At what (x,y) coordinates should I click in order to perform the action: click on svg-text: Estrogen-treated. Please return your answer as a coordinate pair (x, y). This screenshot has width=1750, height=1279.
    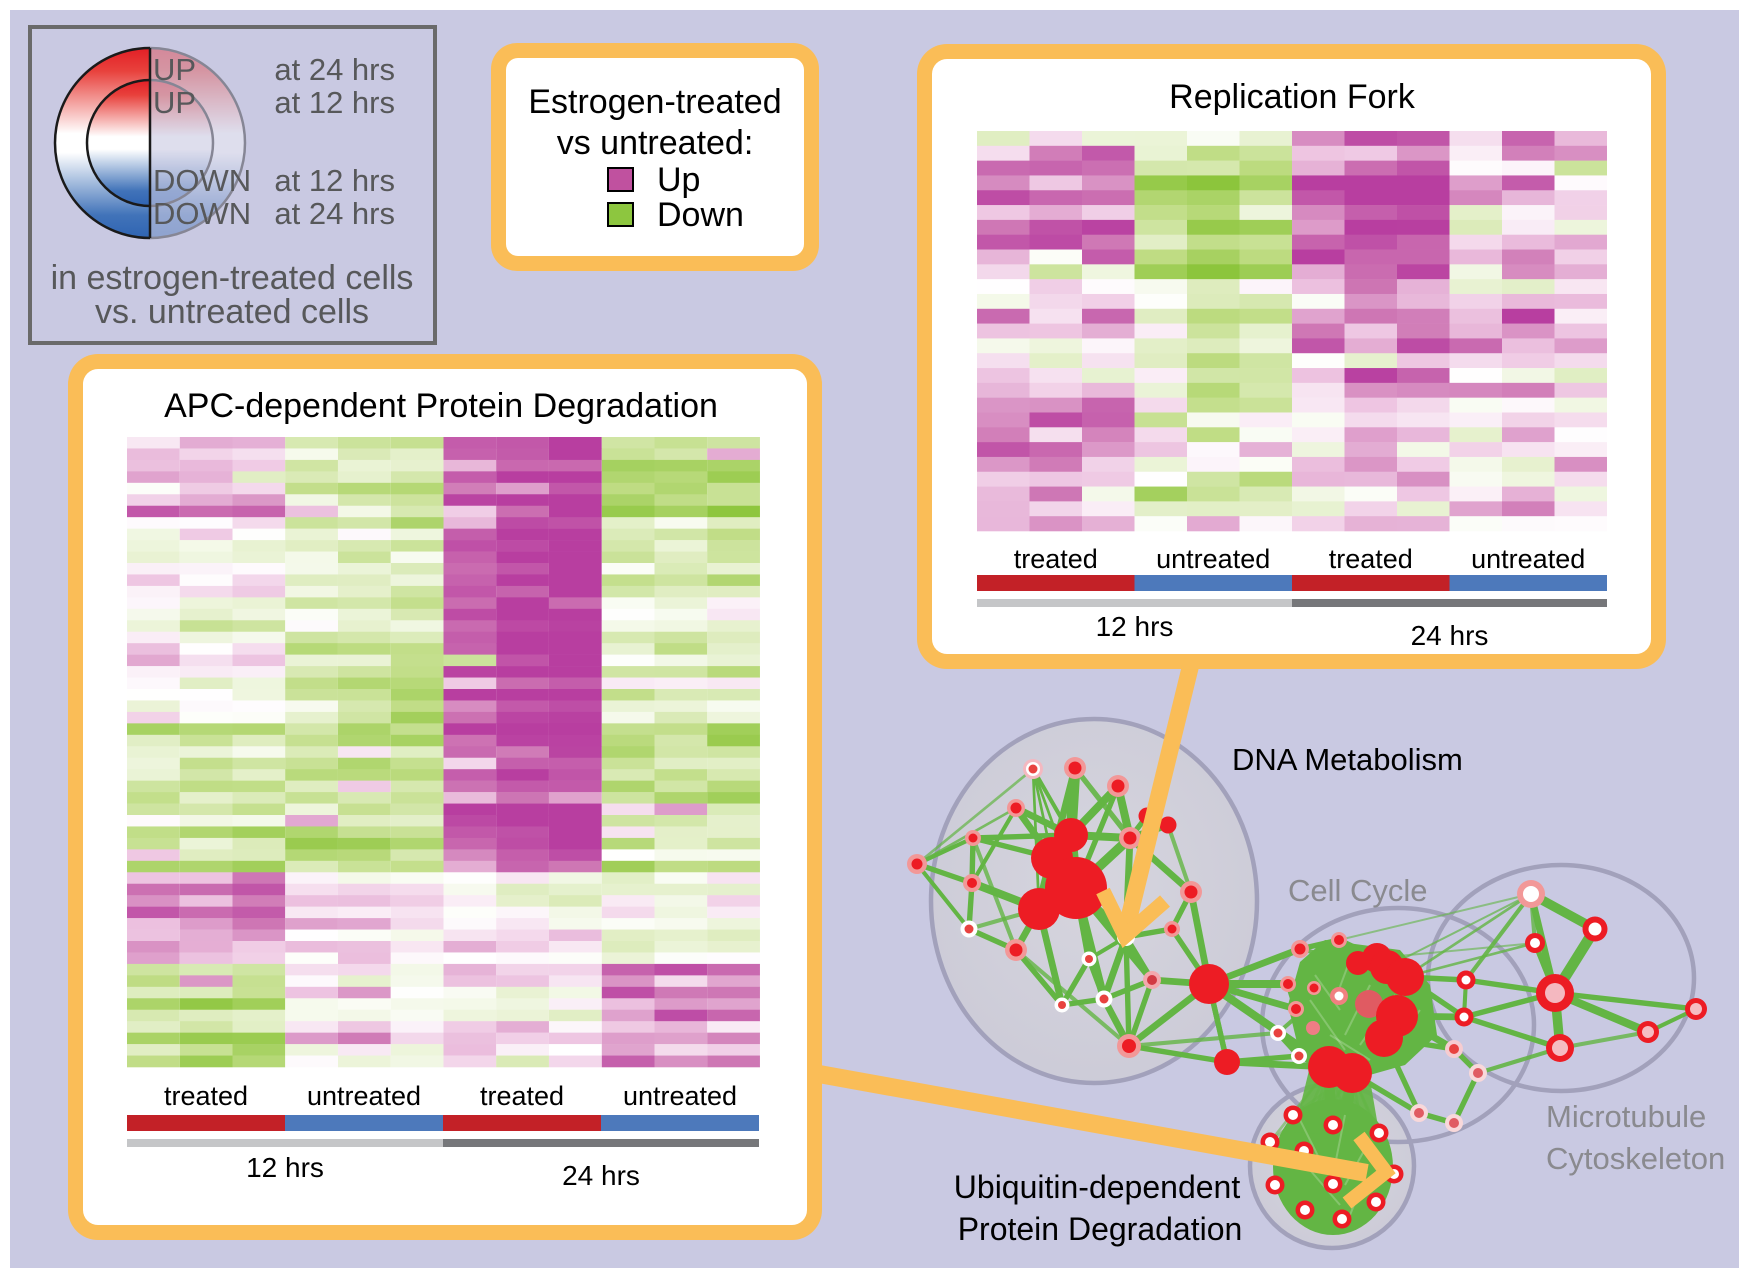
    Looking at the image, I should click on (654, 102).